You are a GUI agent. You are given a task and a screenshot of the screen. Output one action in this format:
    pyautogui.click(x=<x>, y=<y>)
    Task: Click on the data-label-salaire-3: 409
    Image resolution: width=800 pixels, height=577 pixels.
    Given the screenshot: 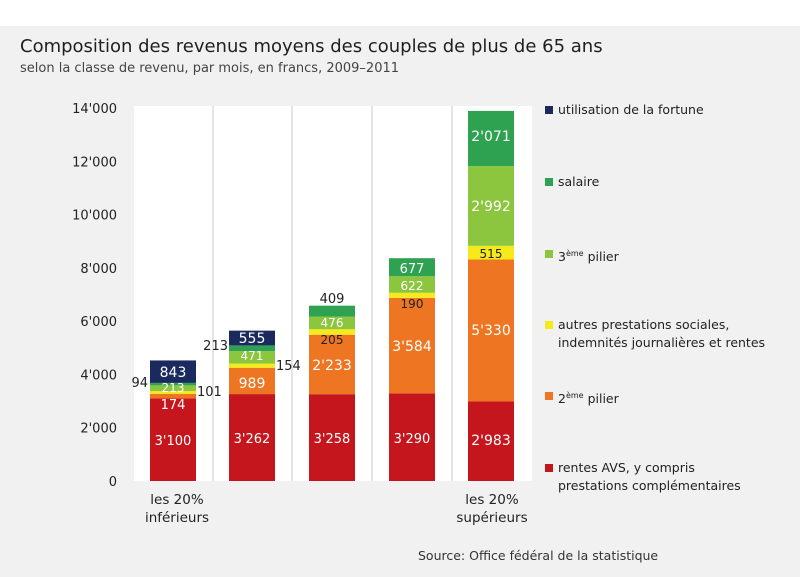 What is the action you would take?
    pyautogui.click(x=332, y=299)
    